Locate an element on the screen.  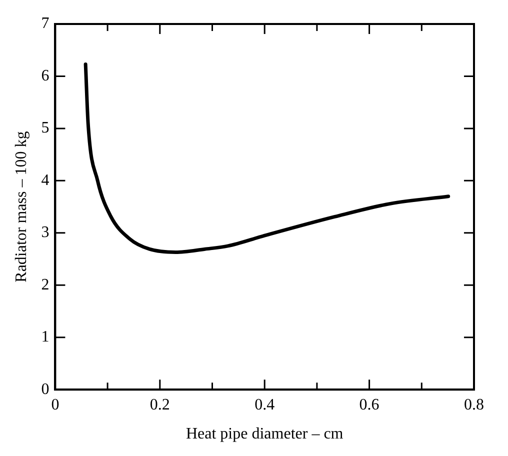
x-tick-label: 0.4 is located at coordinates (264, 405).